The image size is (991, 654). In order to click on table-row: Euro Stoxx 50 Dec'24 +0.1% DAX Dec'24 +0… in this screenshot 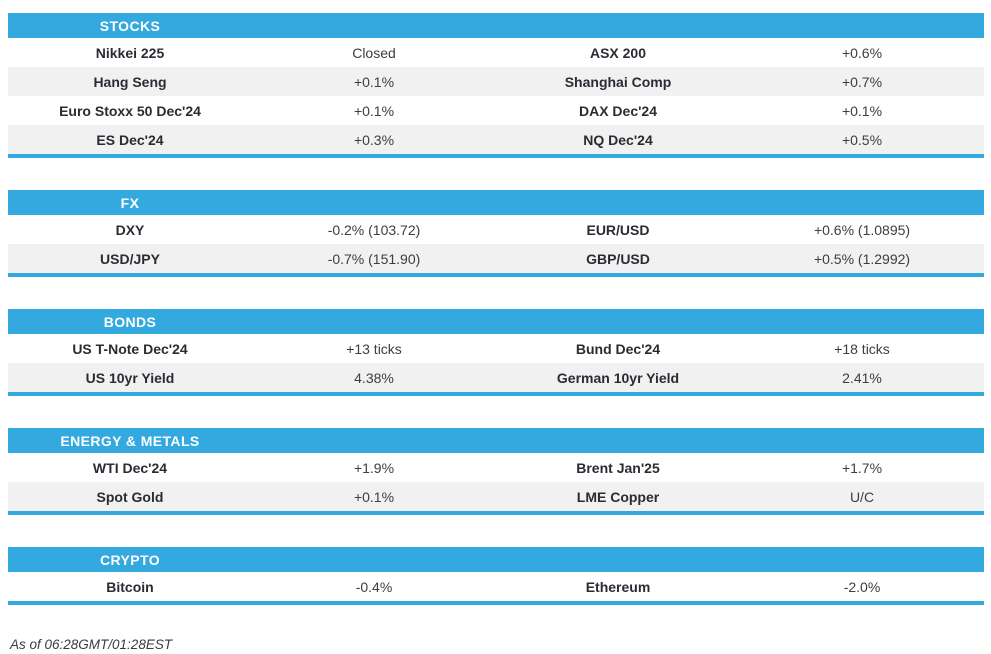, I will do `click(496, 110)`.